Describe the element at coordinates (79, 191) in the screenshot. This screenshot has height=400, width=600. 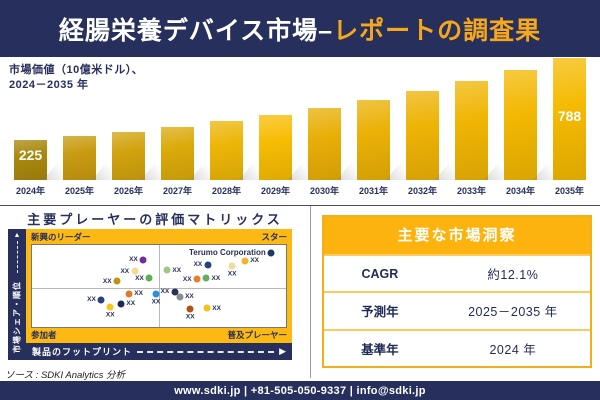
I see `bar-year-label: 2025年` at that location.